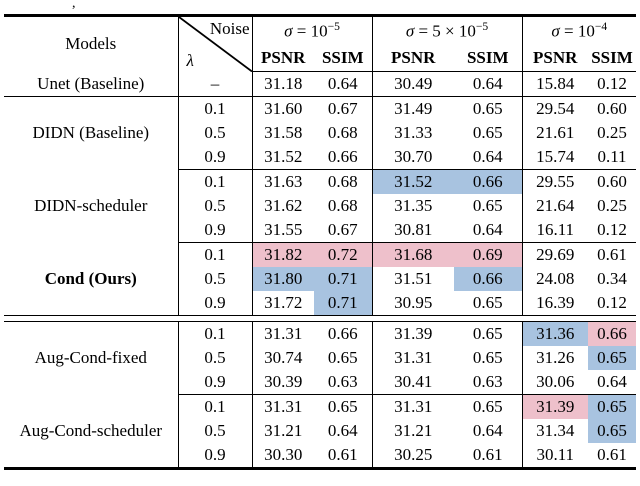 Image resolution: width=640 pixels, height=486 pixels. What do you see at coordinates (282, 181) in the screenshot?
I see `psnr-value-cell: 31.63` at bounding box center [282, 181].